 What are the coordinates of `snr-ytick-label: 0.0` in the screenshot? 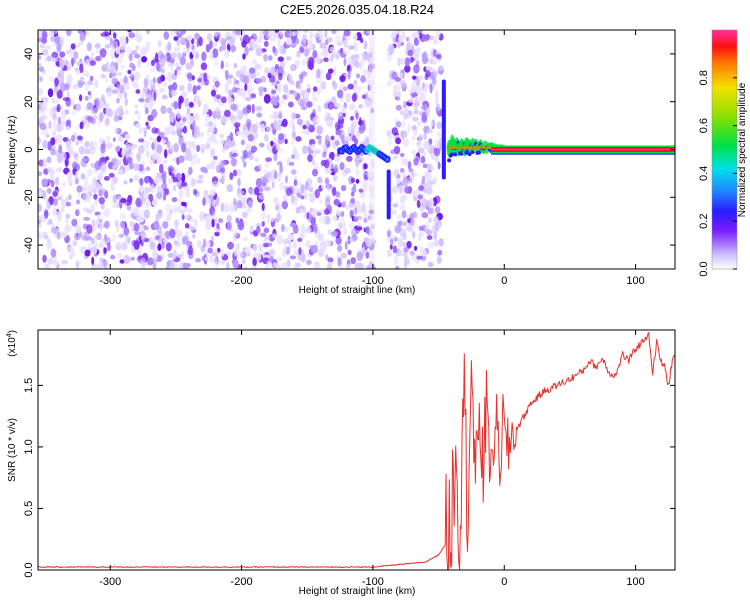 It's located at (29, 569).